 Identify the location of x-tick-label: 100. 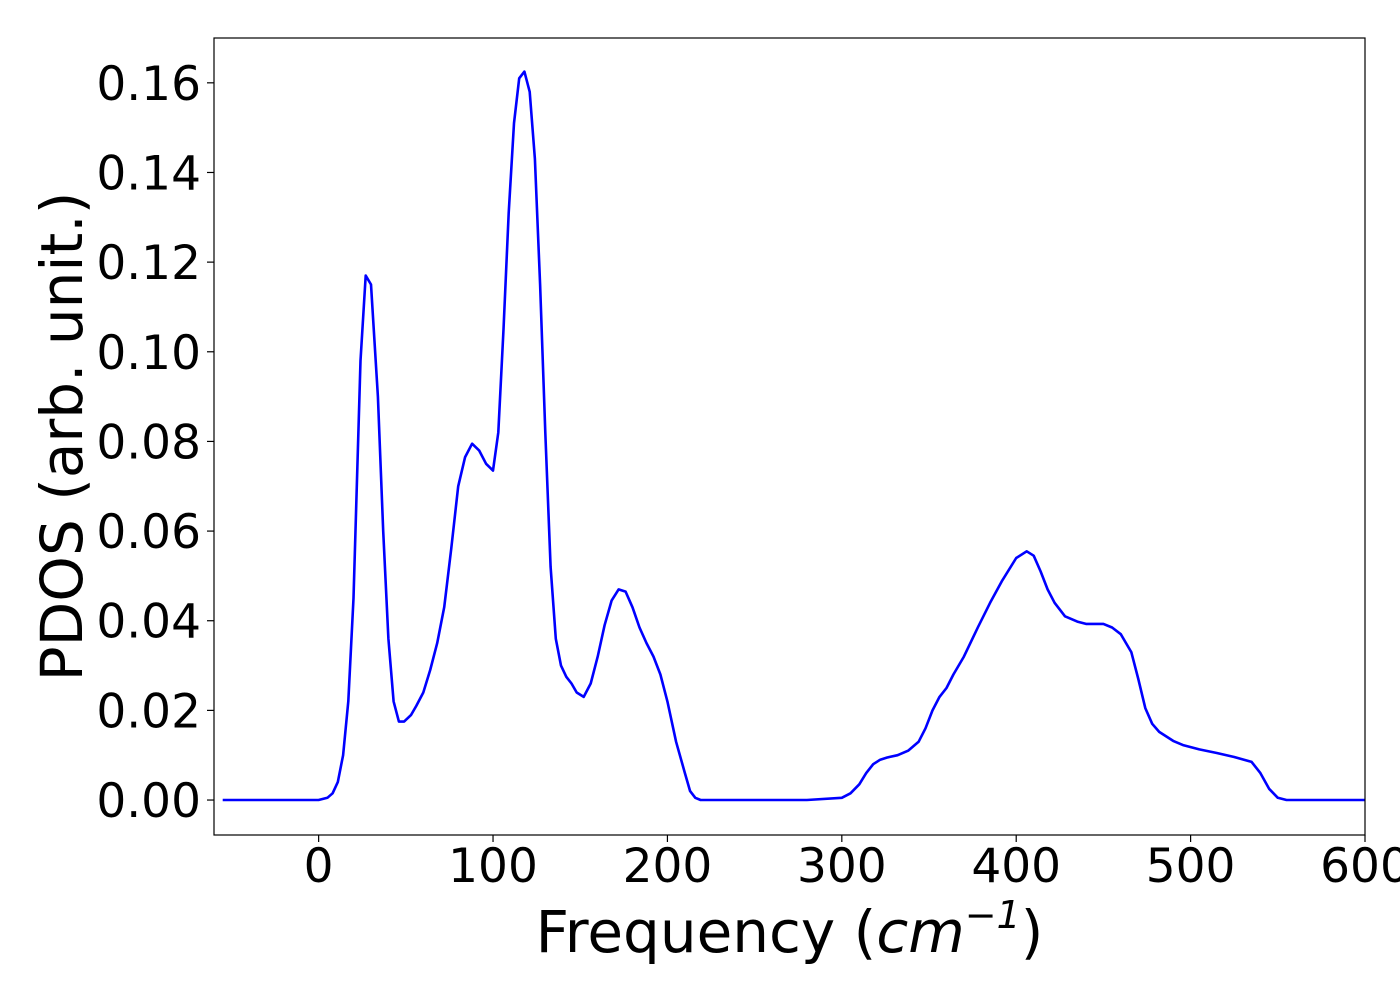
(493, 866).